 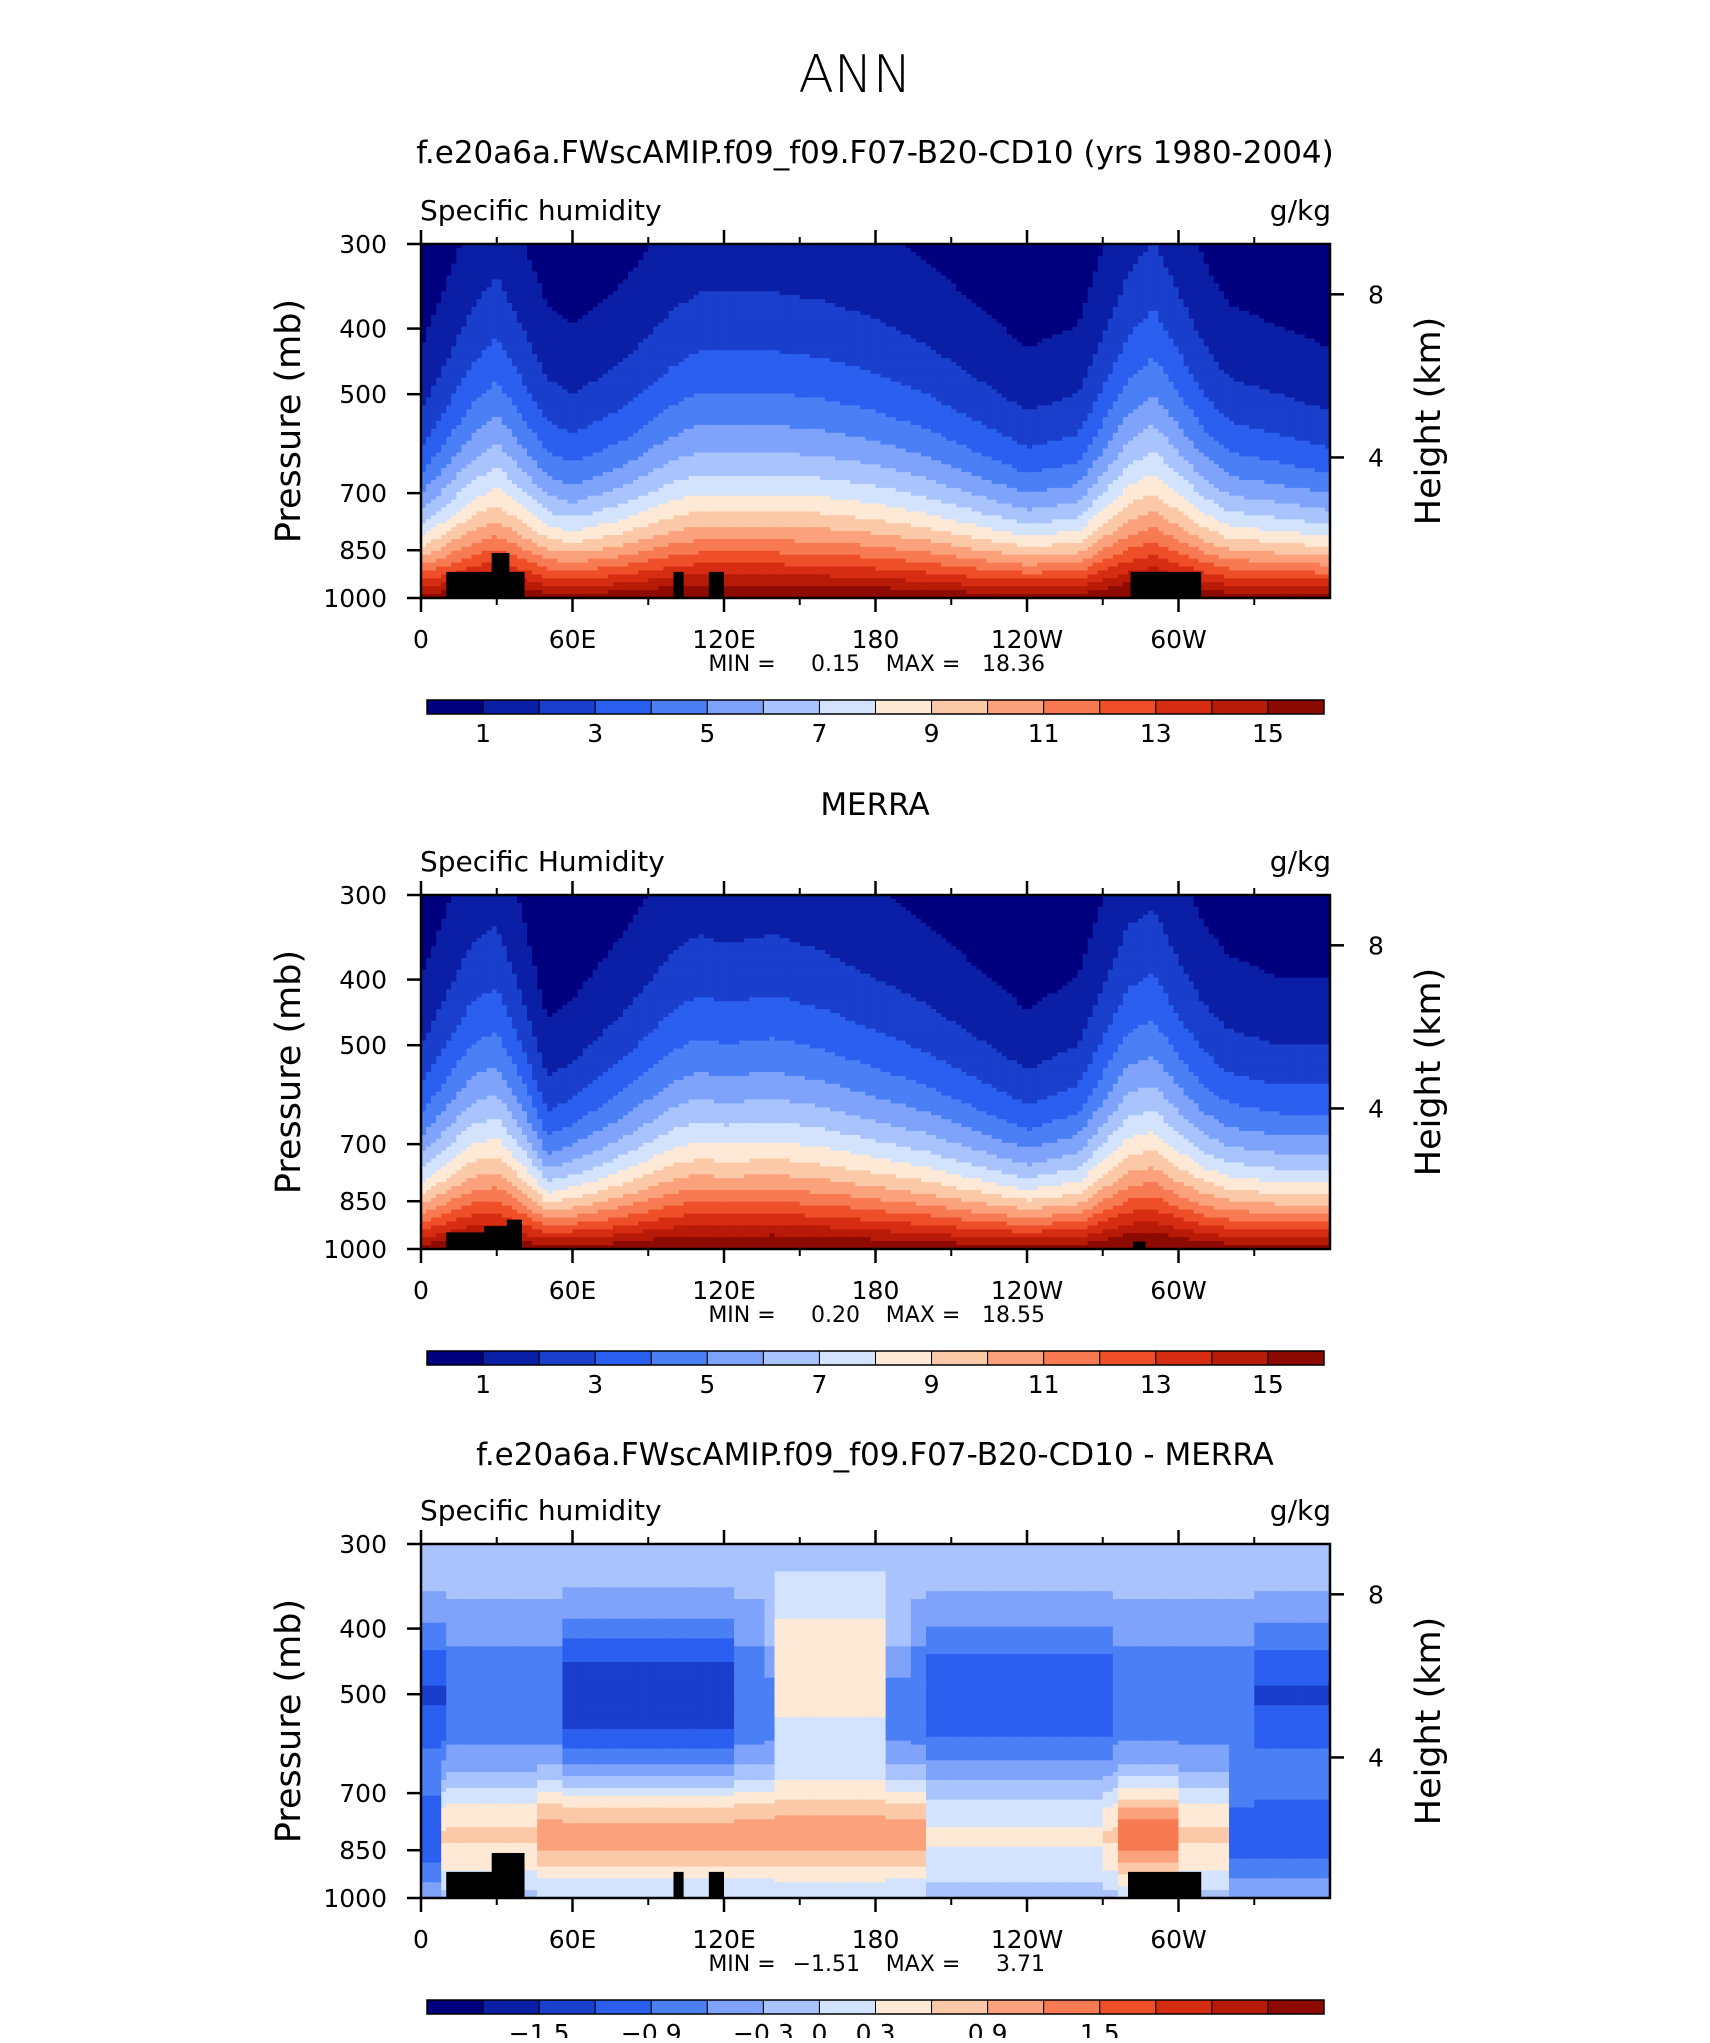 What do you see at coordinates (595, 733) in the screenshot?
I see `colorbar-tick-label: 3` at bounding box center [595, 733].